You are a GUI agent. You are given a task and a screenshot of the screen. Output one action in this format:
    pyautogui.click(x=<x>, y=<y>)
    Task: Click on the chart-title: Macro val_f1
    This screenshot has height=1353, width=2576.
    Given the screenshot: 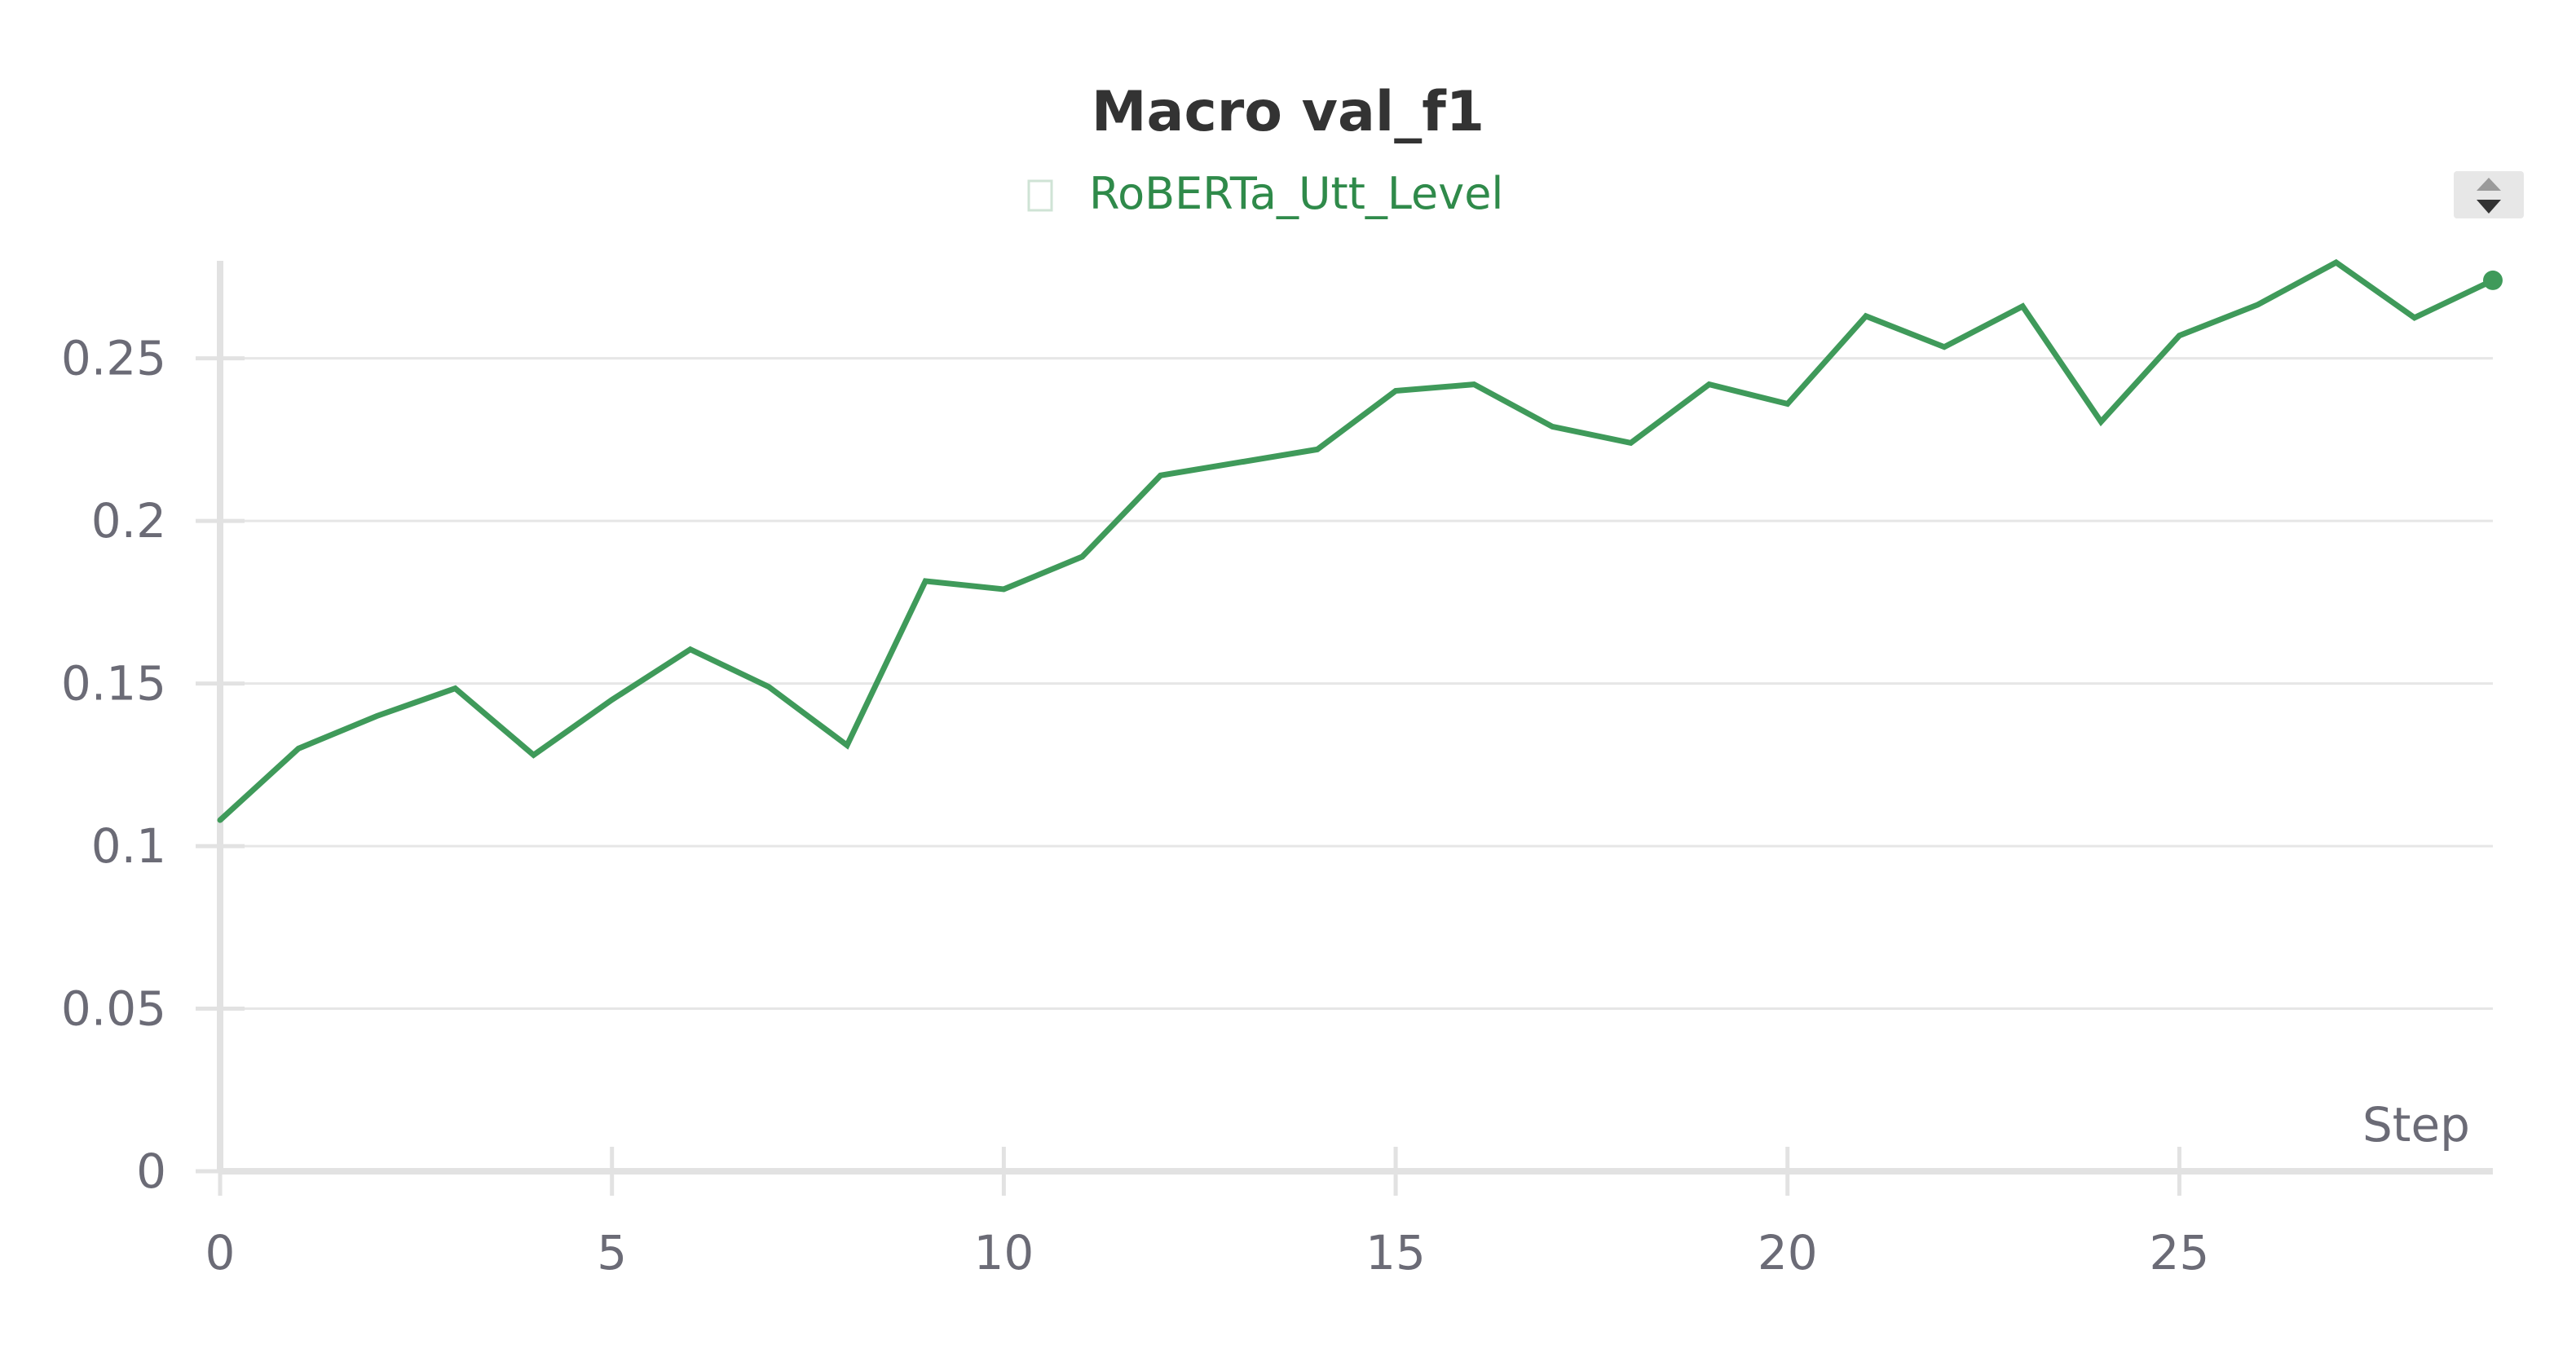 What is the action you would take?
    pyautogui.click(x=1288, y=112)
    